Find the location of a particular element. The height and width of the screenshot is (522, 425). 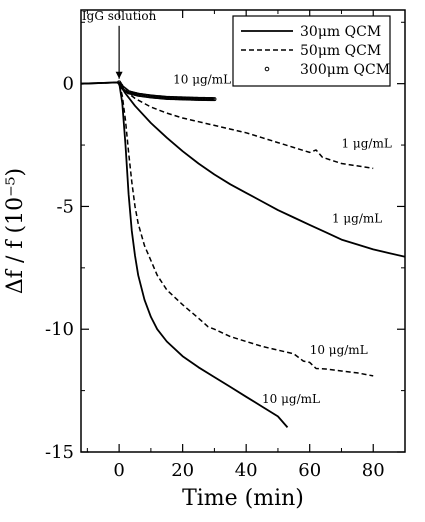

y-tick-label: -5 is located at coordinates (65, 206).